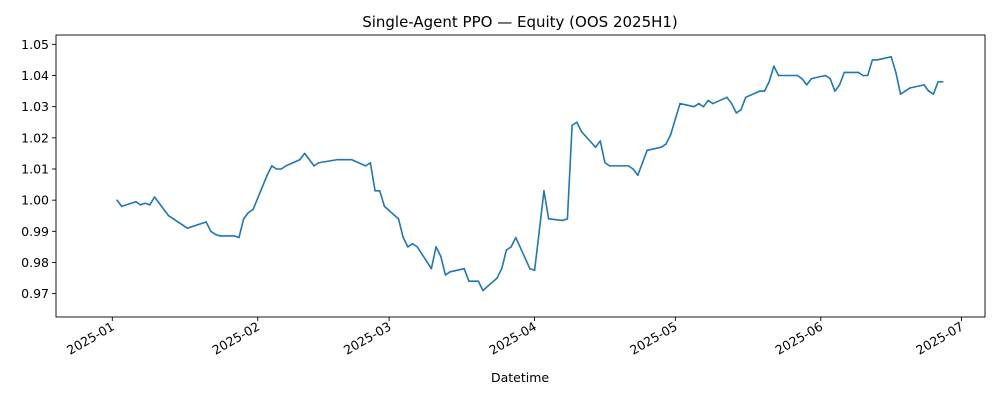 The height and width of the screenshot is (400, 1000). What do you see at coordinates (35, 137) in the screenshot?
I see `y-tick-label: 1.02` at bounding box center [35, 137].